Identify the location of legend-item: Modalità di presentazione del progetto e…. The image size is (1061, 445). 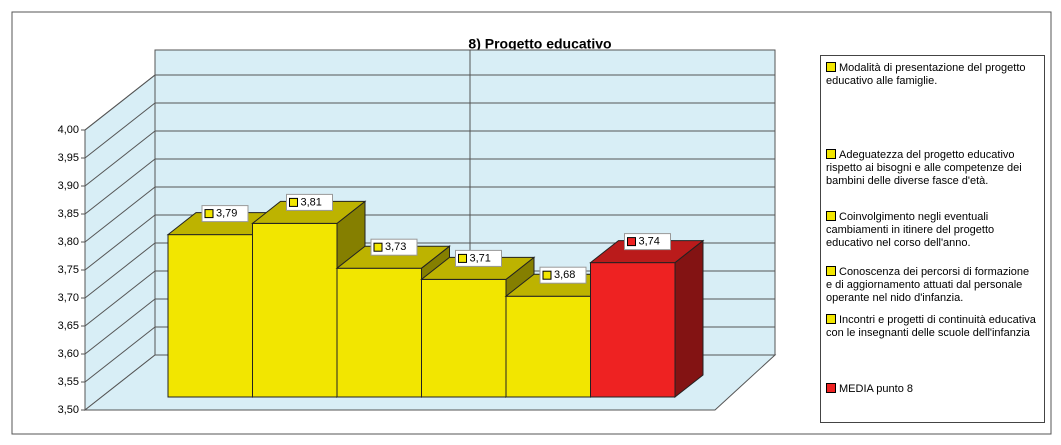
(932, 75).